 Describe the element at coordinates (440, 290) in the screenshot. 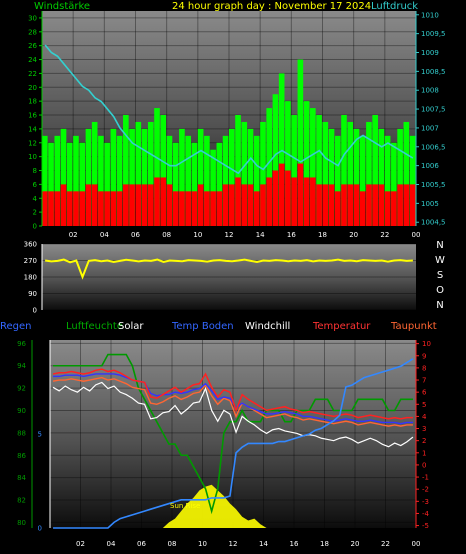

I see `compass-label: O` at that location.